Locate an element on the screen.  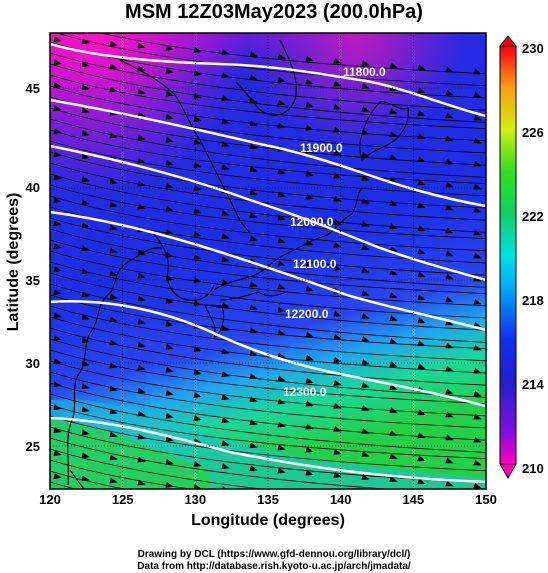
map-title: MSM 12Z03May2023 (200.0hPa) is located at coordinates (274, 12).